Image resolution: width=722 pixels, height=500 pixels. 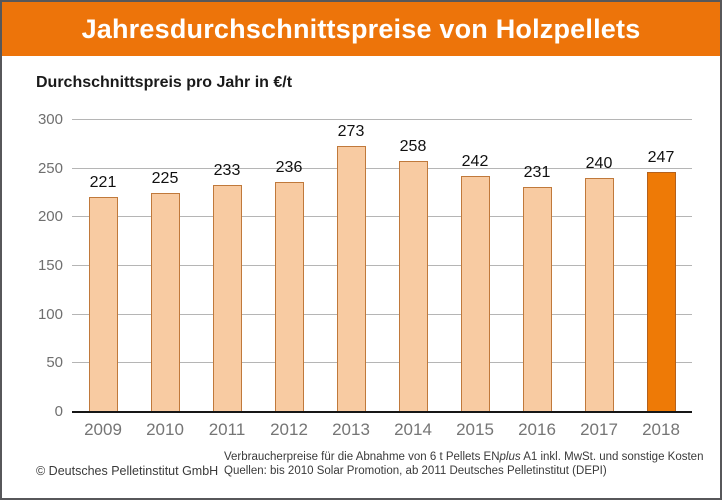 I want to click on bar-slot-2014: 258 2014, so click(x=413, y=279).